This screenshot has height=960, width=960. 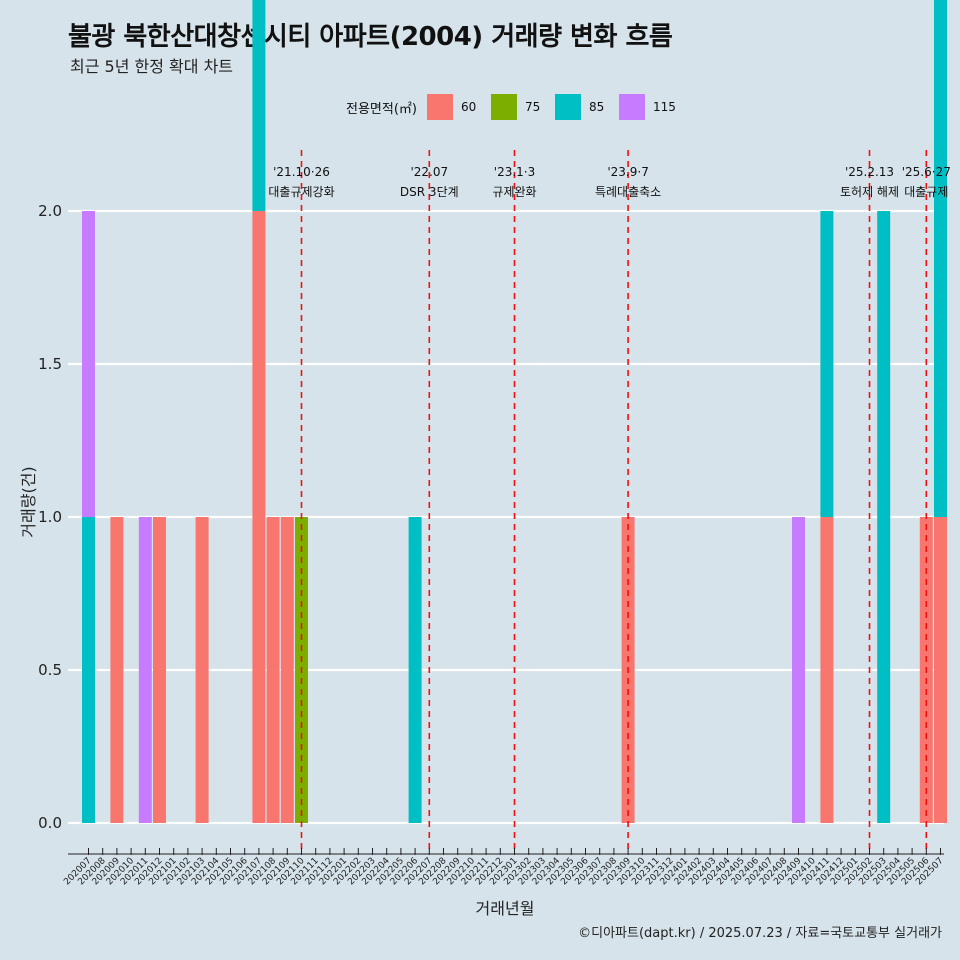 I want to click on legend-item-75: 75, so click(x=518, y=107).